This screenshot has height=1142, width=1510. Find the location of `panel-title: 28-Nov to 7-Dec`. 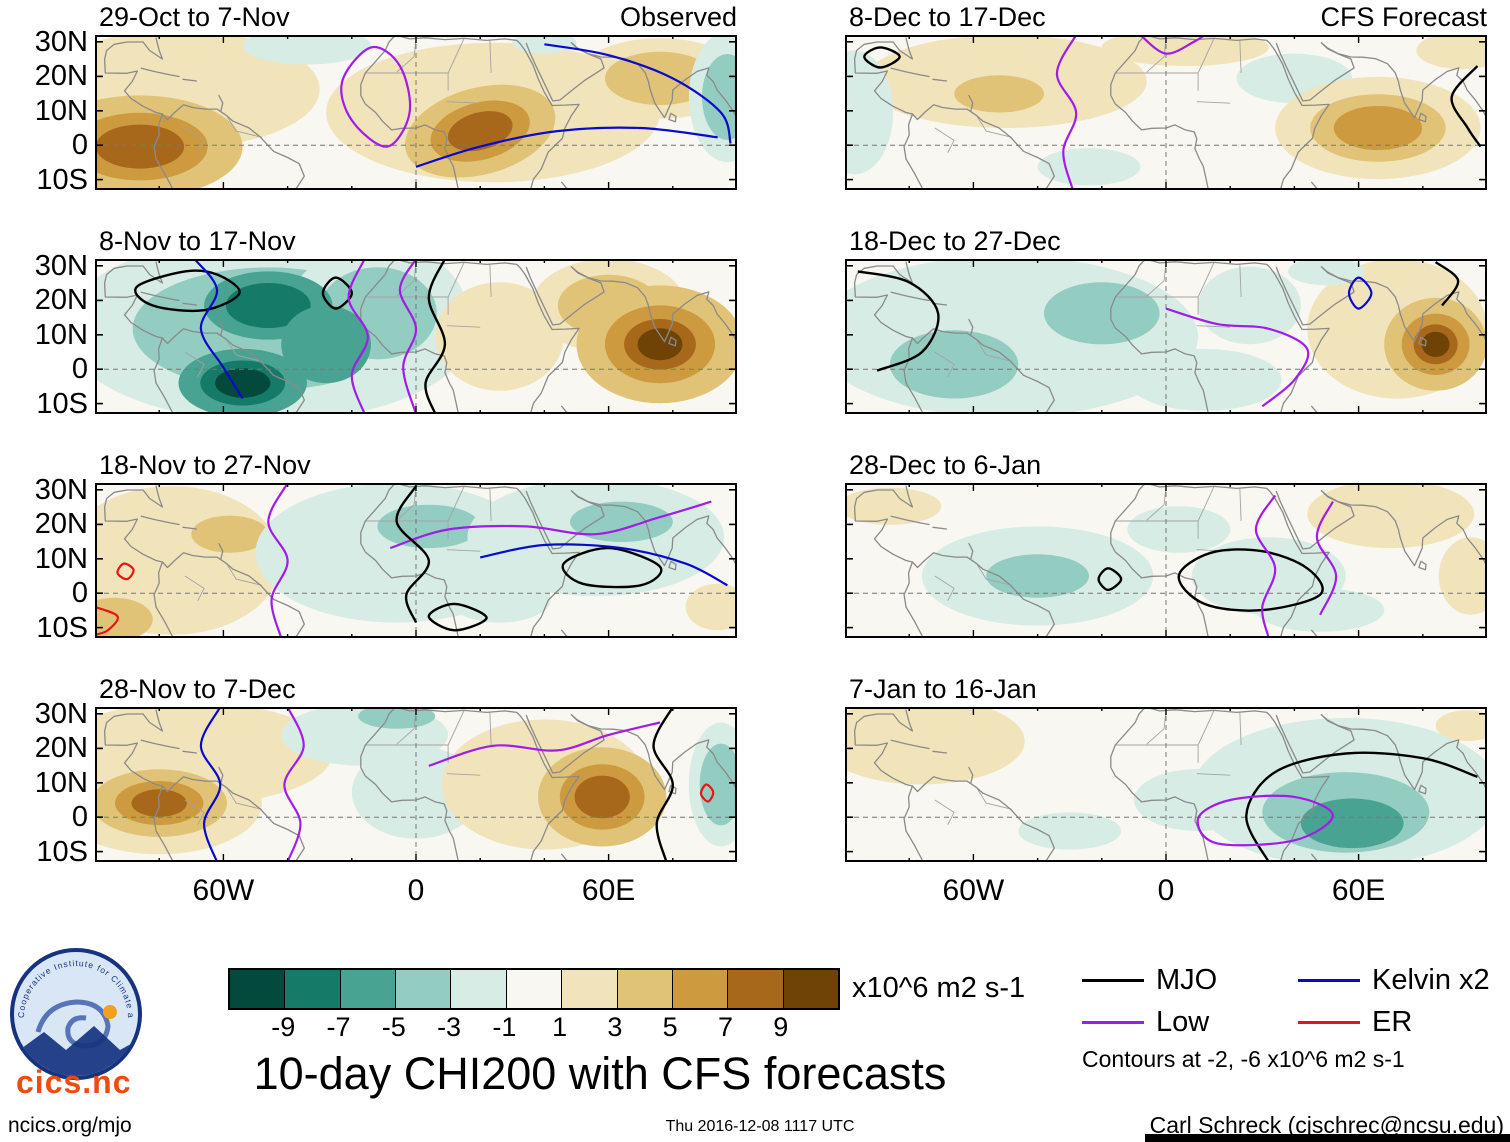

panel-title: 28-Nov to 7-Dec is located at coordinates (197, 689).